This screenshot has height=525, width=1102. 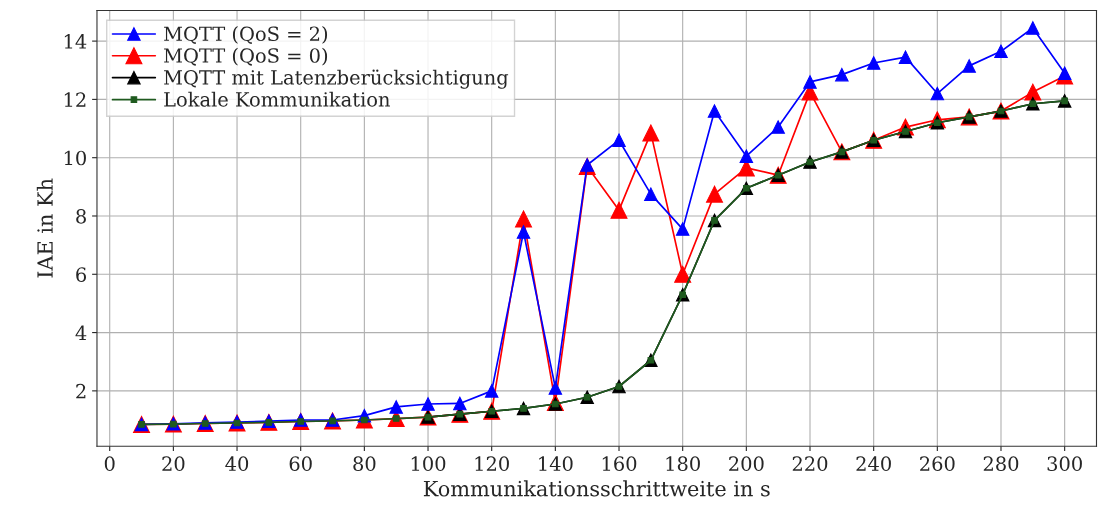 What do you see at coordinates (237, 464) in the screenshot?
I see `x-tick-label: 40` at bounding box center [237, 464].